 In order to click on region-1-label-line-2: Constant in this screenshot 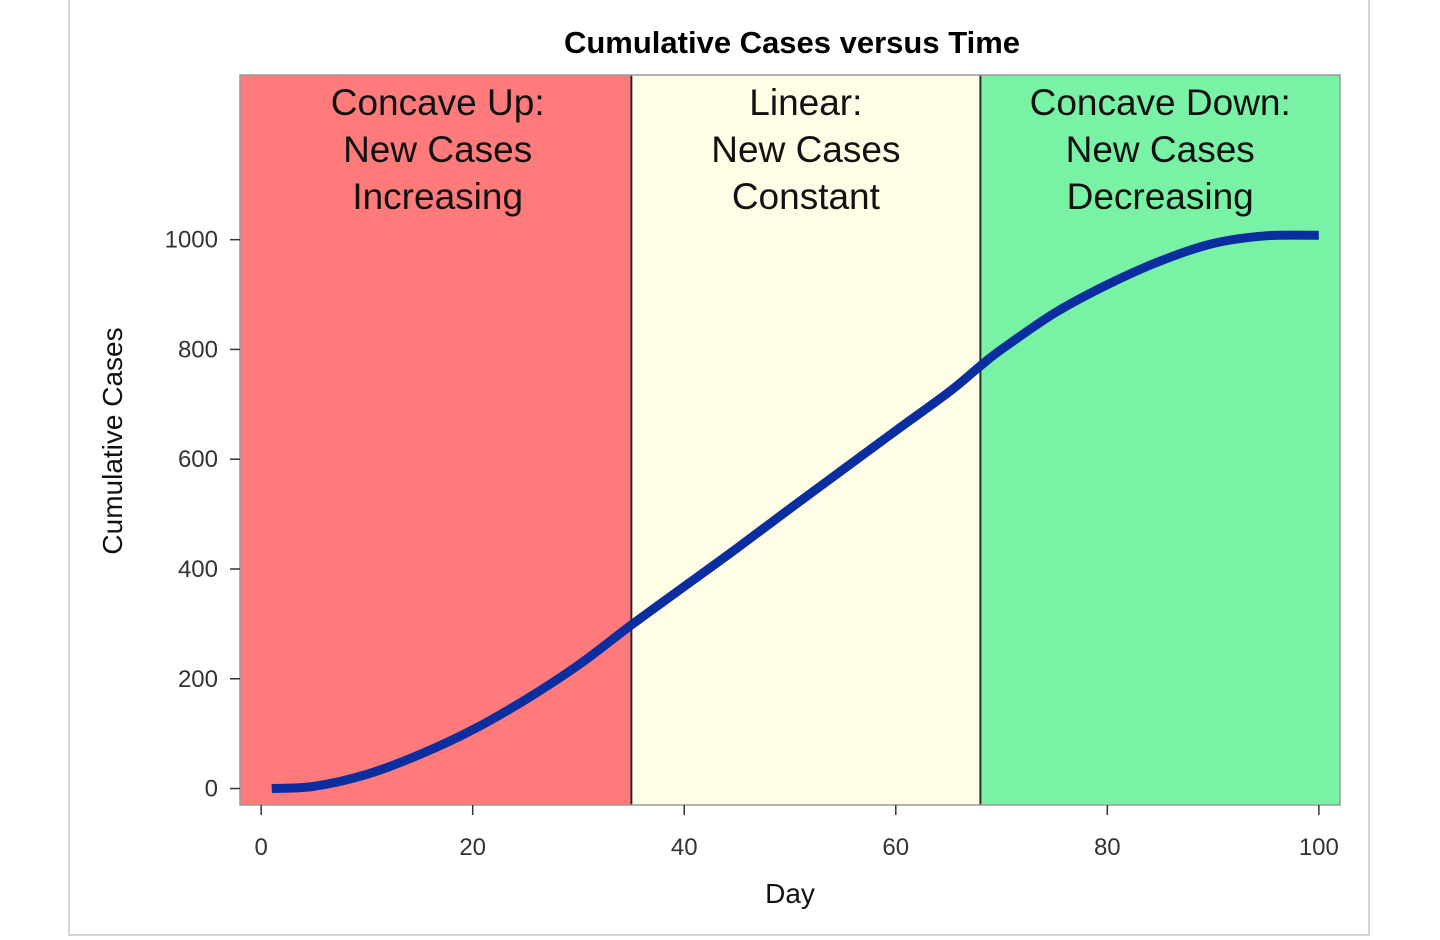, I will do `click(806, 196)`.